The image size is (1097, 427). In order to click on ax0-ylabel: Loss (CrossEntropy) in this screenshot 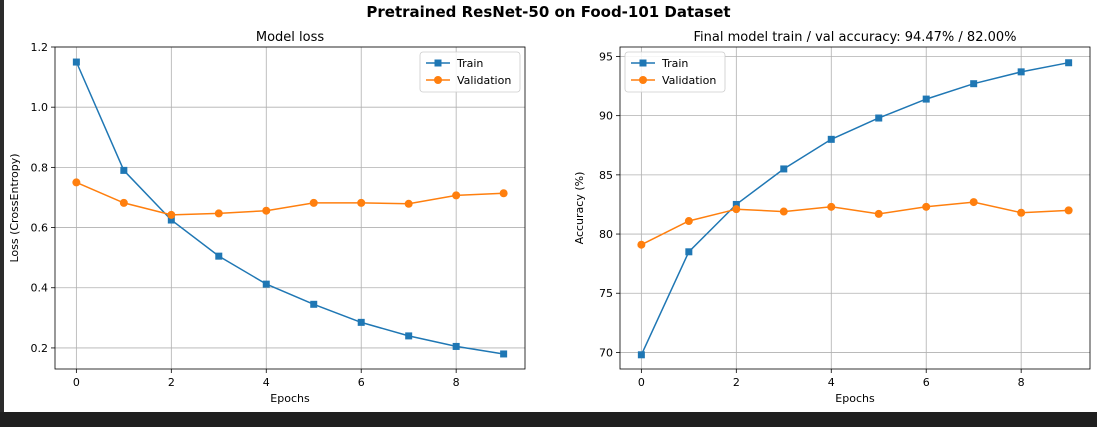, I will do `click(14, 207)`.